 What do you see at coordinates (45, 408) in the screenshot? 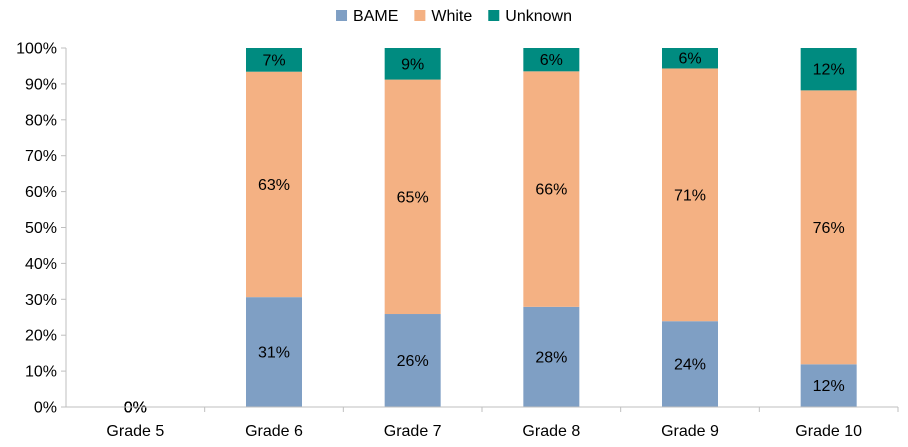
I see `y-tick-label: 0%` at bounding box center [45, 408].